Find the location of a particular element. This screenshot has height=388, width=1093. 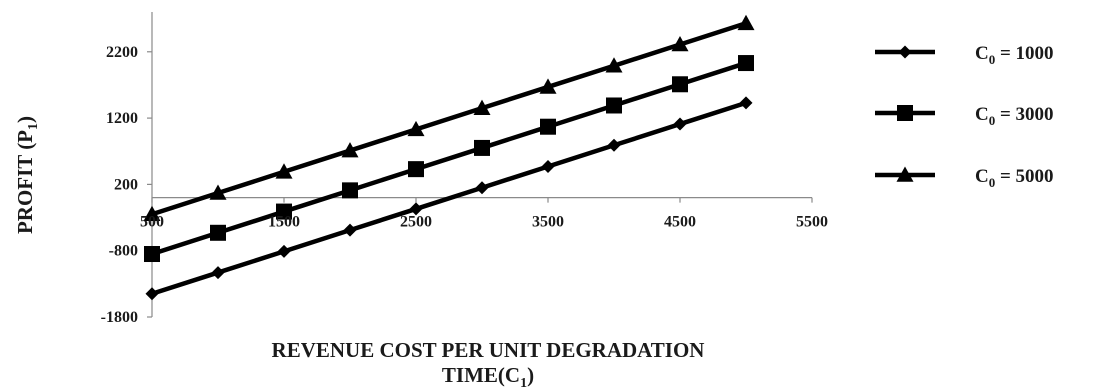

x-tick-label: 500 is located at coordinates (152, 222).